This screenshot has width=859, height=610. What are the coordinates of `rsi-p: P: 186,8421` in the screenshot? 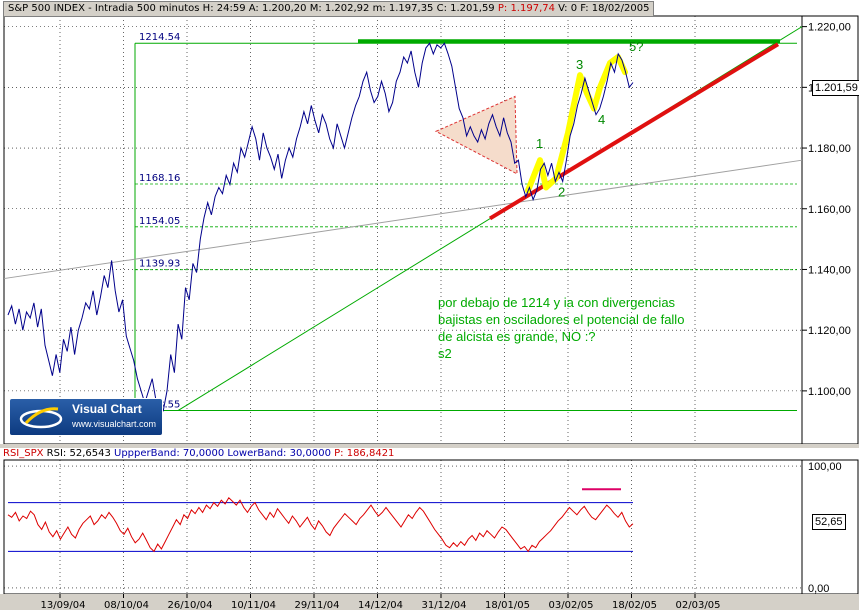 It's located at (364, 453).